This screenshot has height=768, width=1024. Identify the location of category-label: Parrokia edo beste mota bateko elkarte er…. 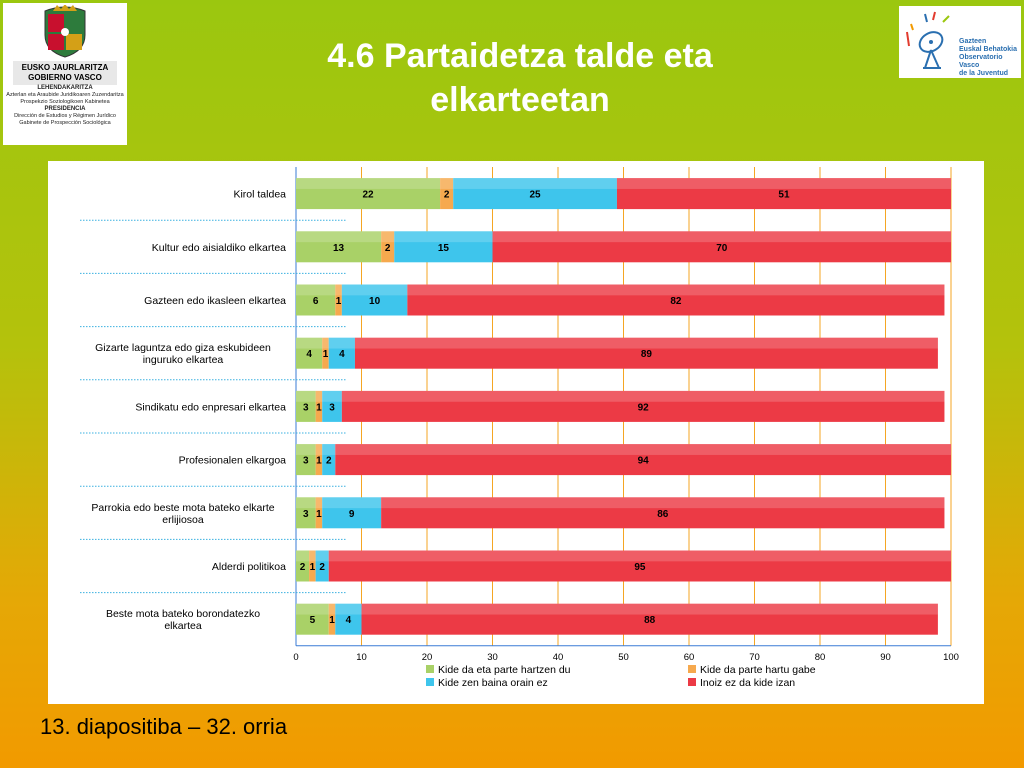
(182, 514).